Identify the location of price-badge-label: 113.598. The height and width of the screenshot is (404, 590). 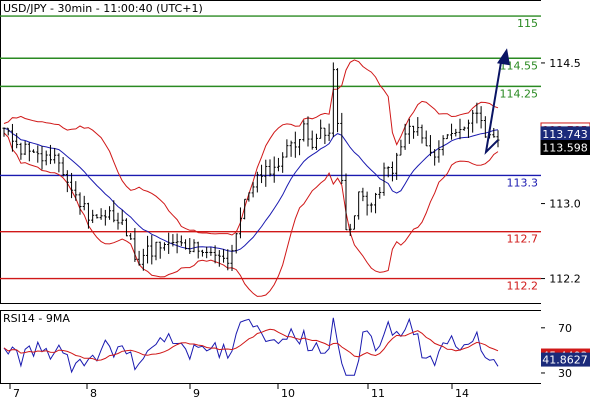
(565, 148).